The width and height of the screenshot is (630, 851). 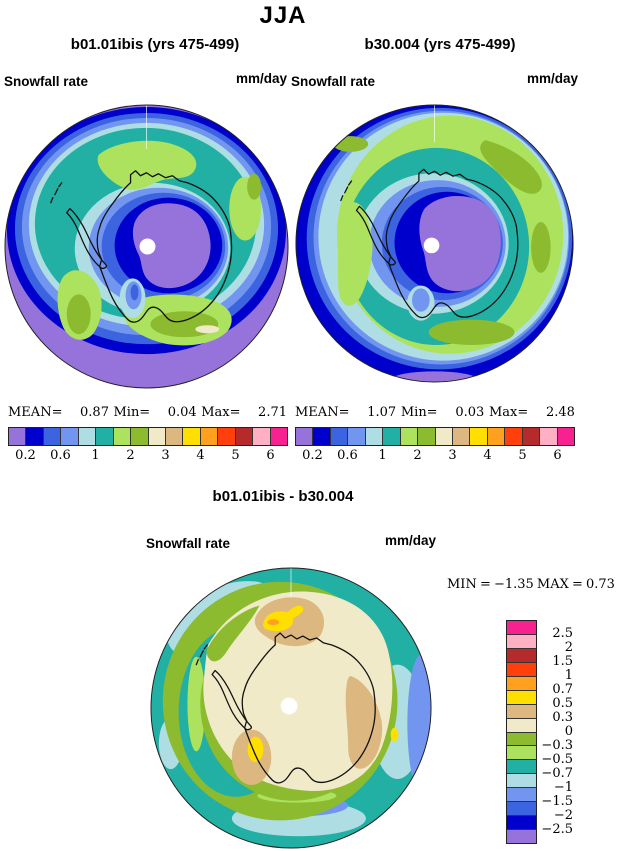 I want to click on max-value: 2.48, so click(x=560, y=412).